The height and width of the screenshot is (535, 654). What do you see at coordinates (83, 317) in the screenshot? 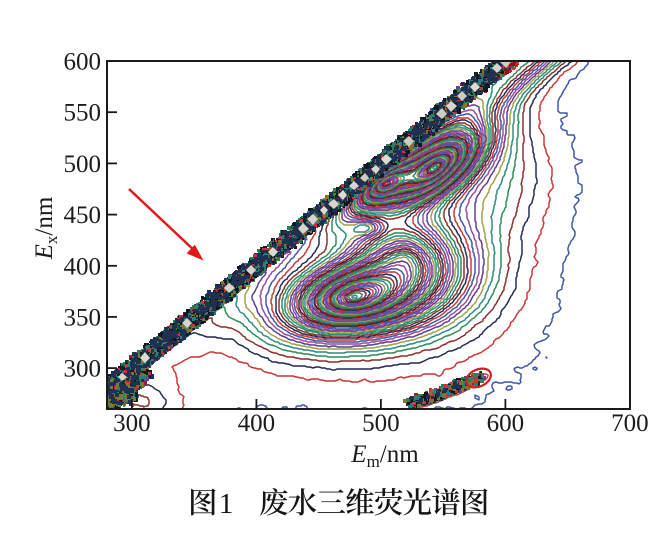
I see `svg-text: 350` at bounding box center [83, 317].